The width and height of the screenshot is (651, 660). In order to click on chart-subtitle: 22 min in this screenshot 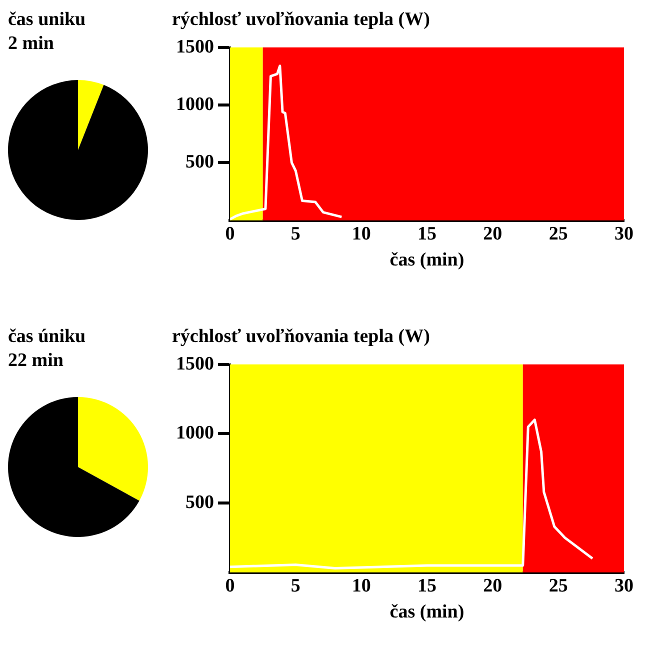, I will do `click(36, 361)`.